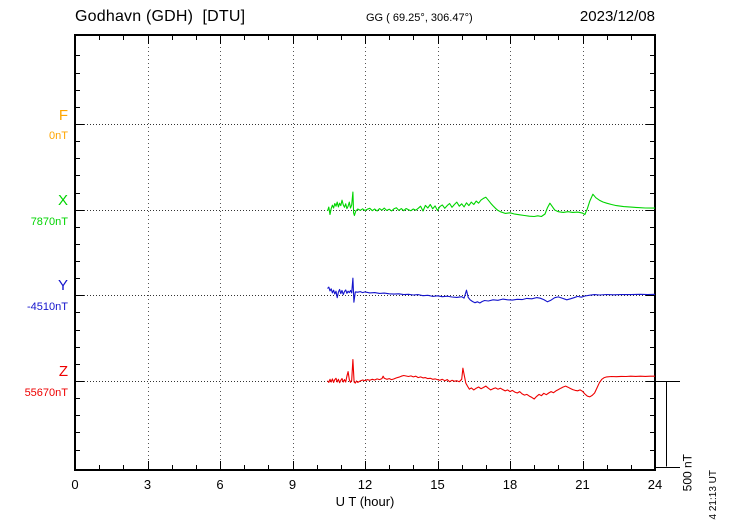 The width and height of the screenshot is (730, 520). Describe the element at coordinates (75, 484) in the screenshot. I see `x-tick-label-0: 0` at that location.